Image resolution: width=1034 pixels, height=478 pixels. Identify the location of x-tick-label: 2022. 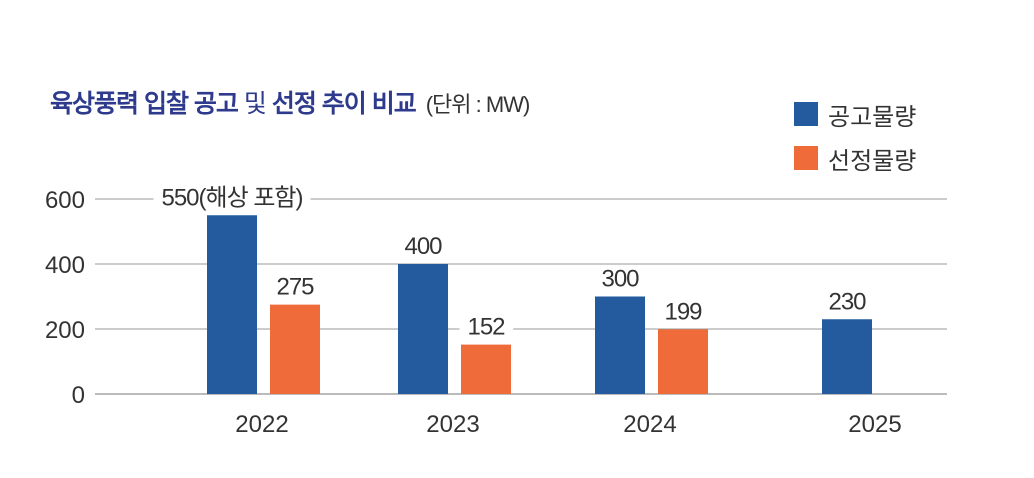
(261, 424).